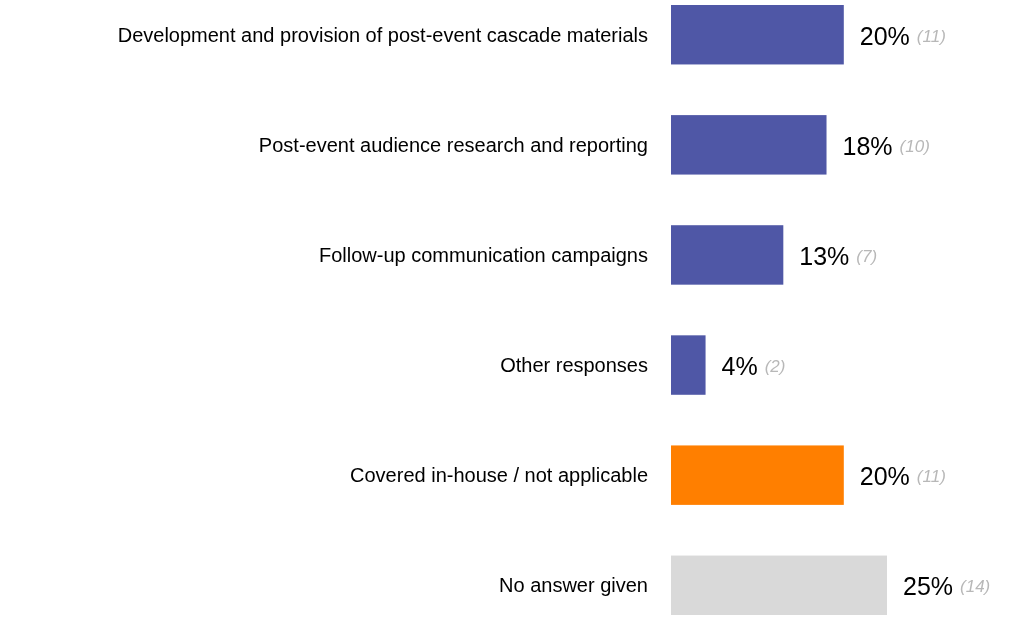 The image size is (1013, 619). What do you see at coordinates (499, 475) in the screenshot?
I see `y-tick-label: Covered in-house / not applicable` at bounding box center [499, 475].